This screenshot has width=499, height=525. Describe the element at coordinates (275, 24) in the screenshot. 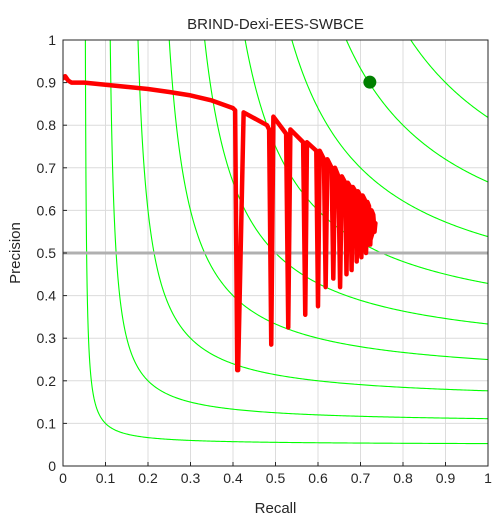

I see `chart-title: BRIND-Dexi-EES-SWBCE` at that location.